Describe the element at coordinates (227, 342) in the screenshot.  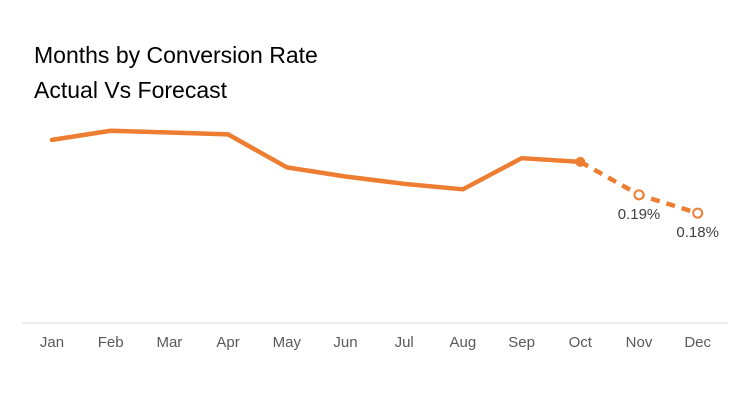
I see `x-tick-label: Apr` at that location.